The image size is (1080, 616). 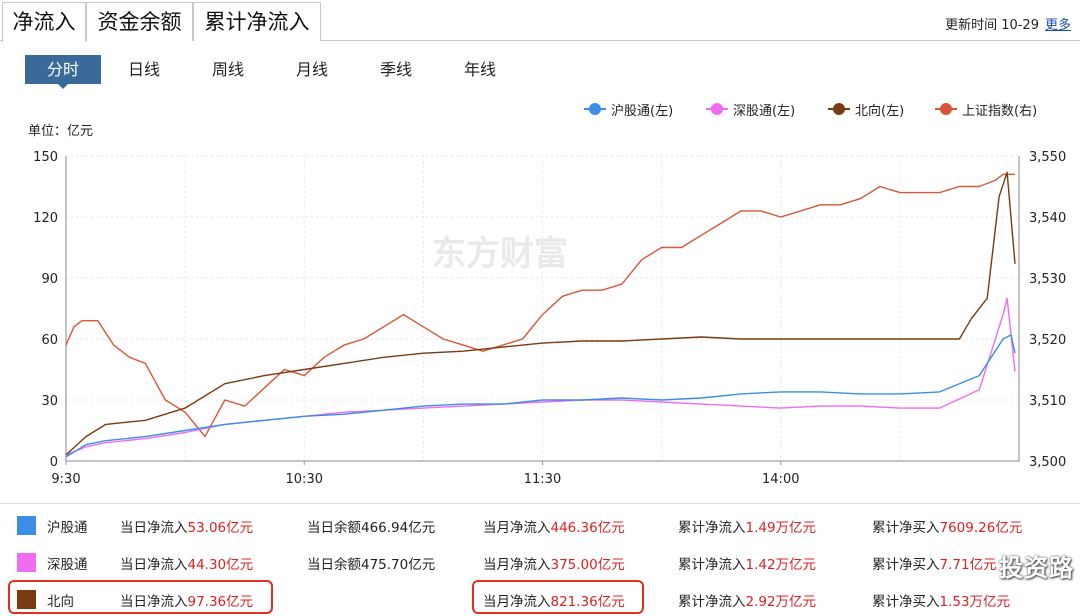 What do you see at coordinates (587, 528) in the screenshot?
I see `stats-month-value: 446.36亿元` at bounding box center [587, 528].